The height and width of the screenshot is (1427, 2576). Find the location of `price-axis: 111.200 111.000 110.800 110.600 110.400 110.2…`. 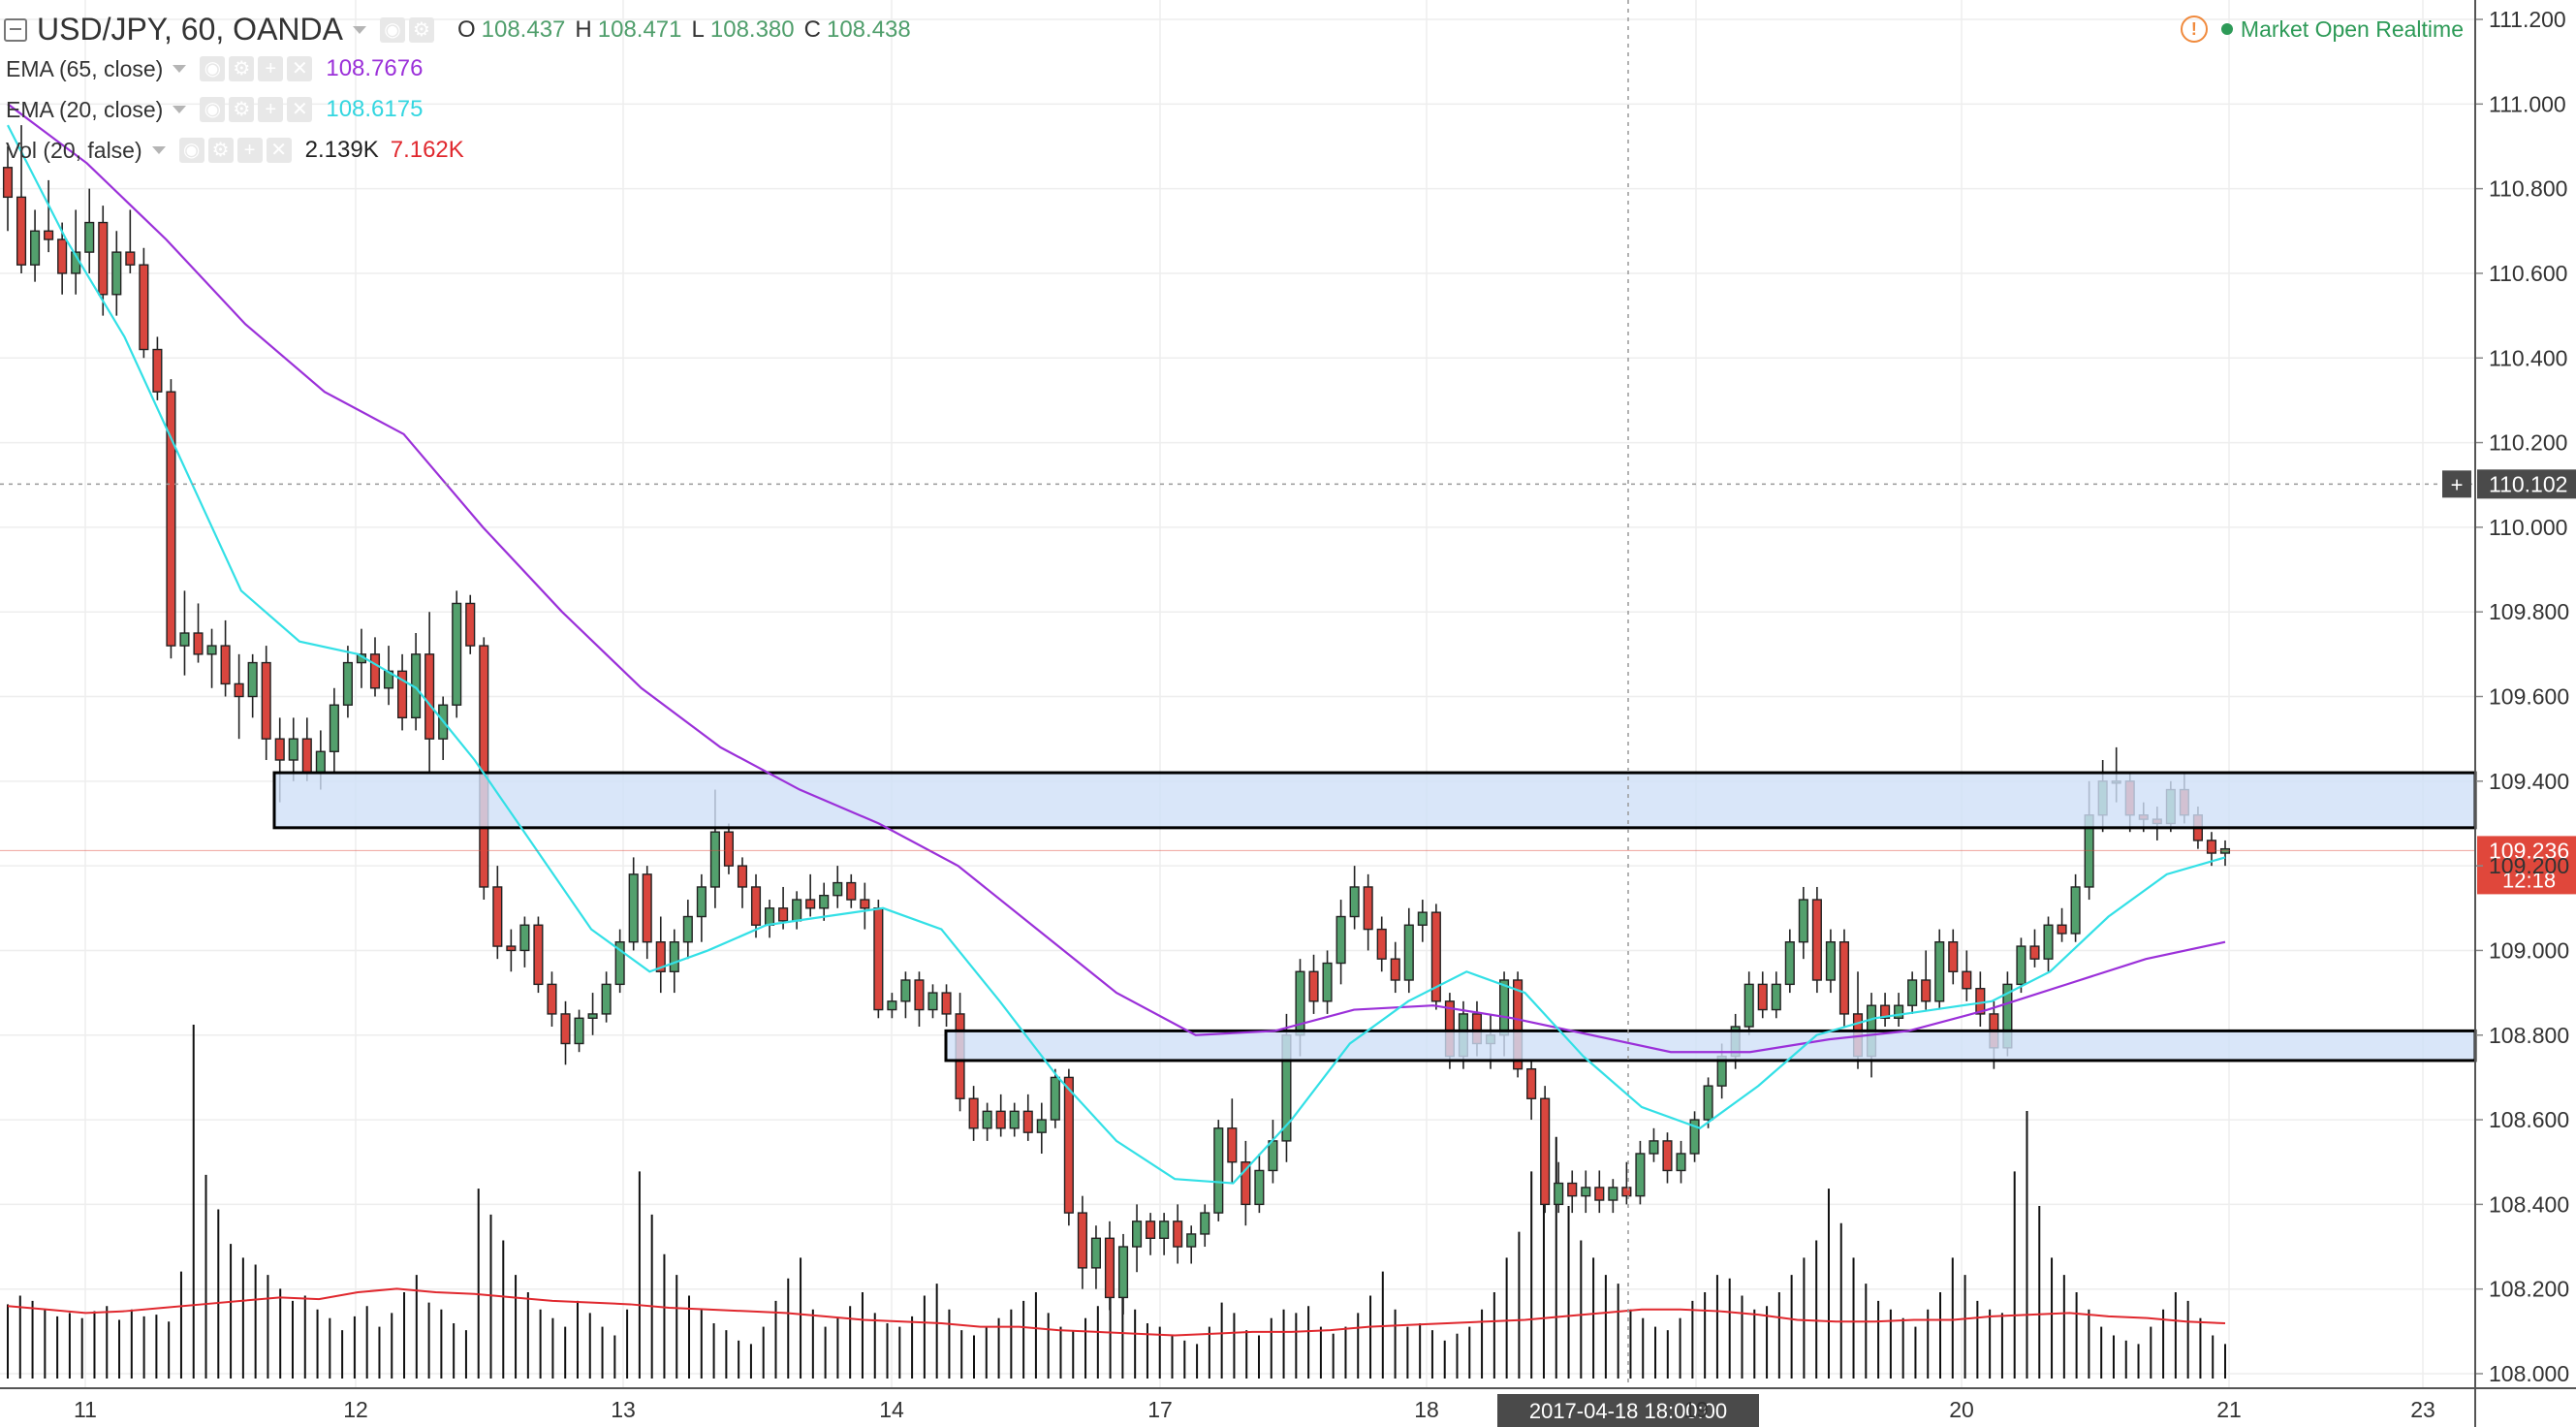

price-axis: 111.200 111.000 110.800 110.600 110.400 110.2… is located at coordinates (2521, 713).